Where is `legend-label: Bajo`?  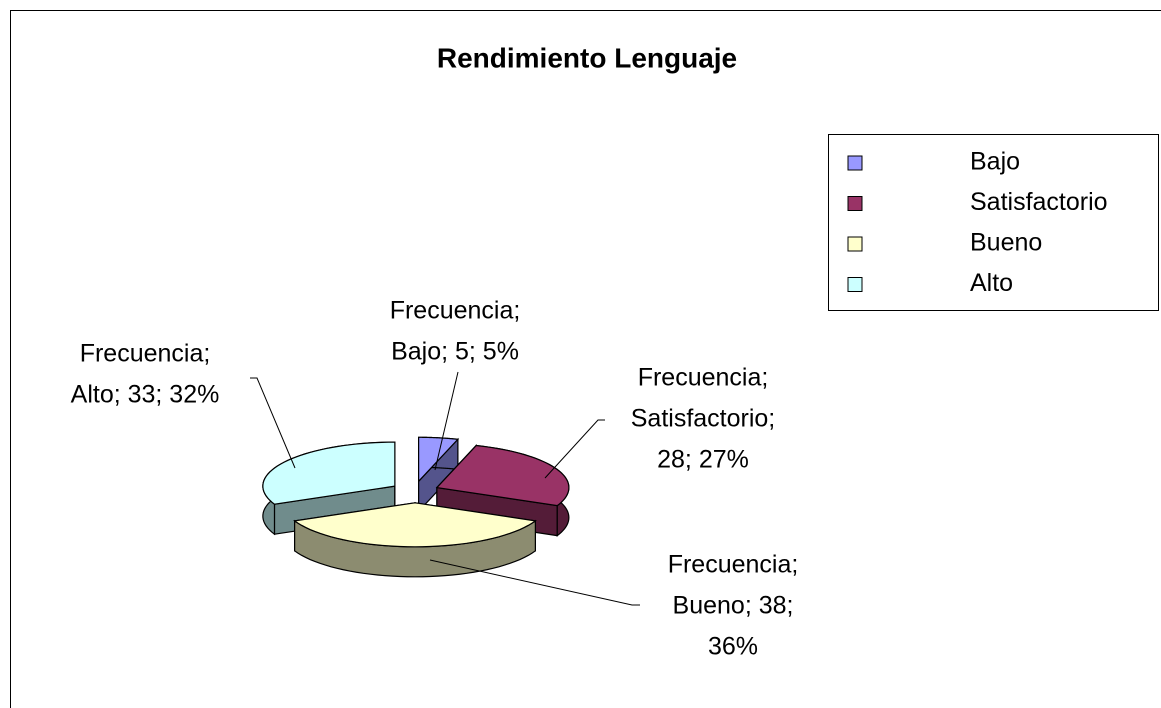 legend-label: Bajo is located at coordinates (995, 162).